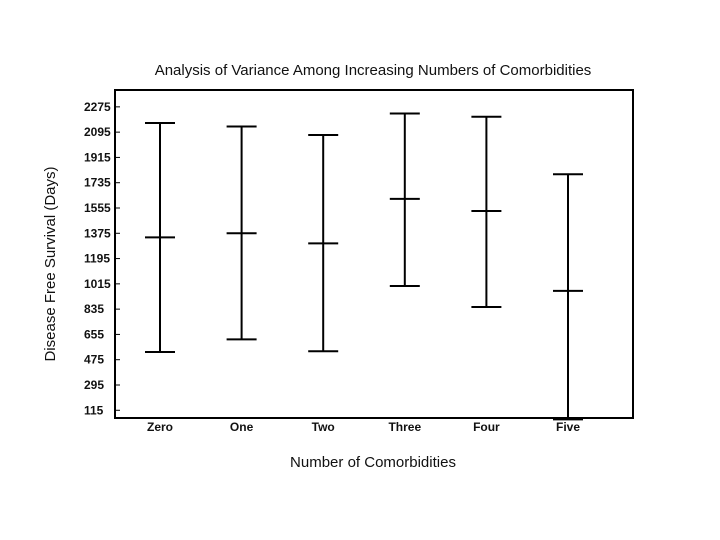 Image resolution: width=720 pixels, height=540 pixels. Describe the element at coordinates (50, 263) in the screenshot. I see `y-axis-label: Disease Free Survival (Days)` at that location.